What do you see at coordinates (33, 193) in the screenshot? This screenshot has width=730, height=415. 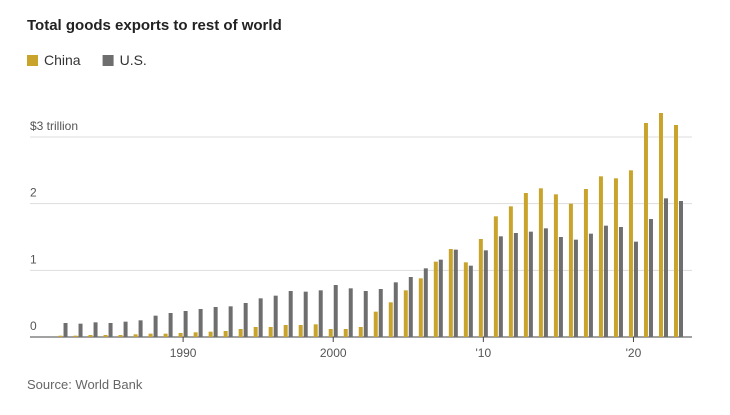 I see `y-tick-label: 2` at bounding box center [33, 193].